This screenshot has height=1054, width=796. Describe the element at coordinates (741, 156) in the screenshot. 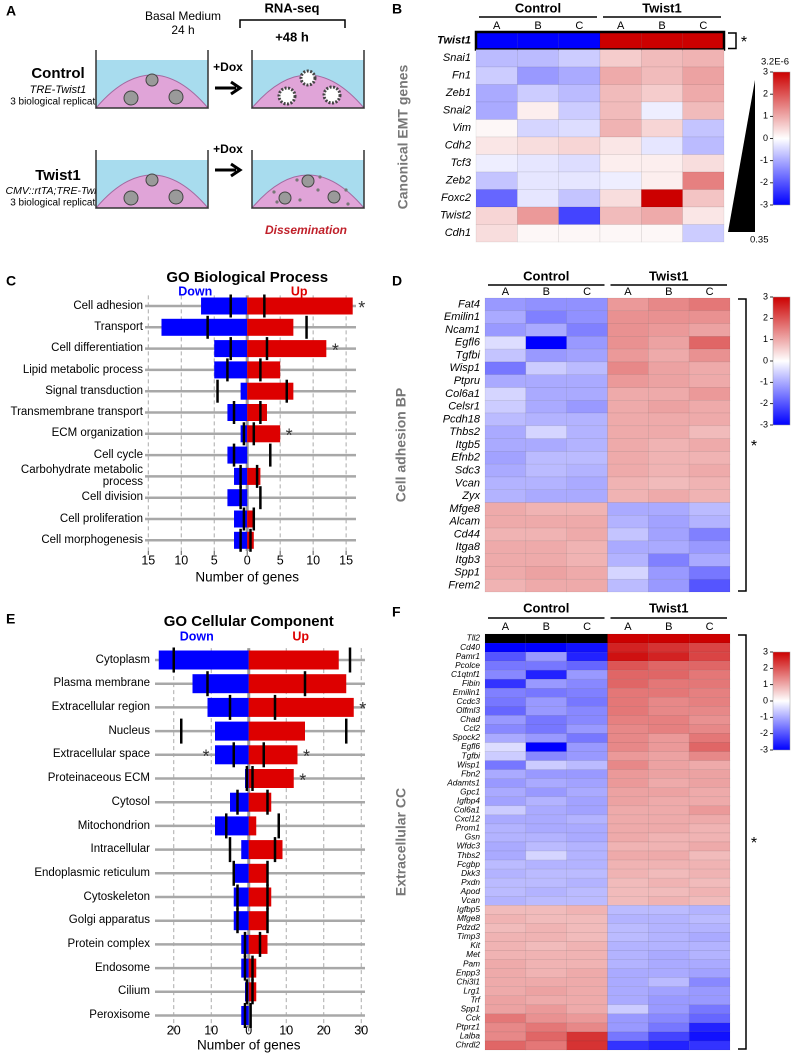

I see `pvalue-wedge` at that location.